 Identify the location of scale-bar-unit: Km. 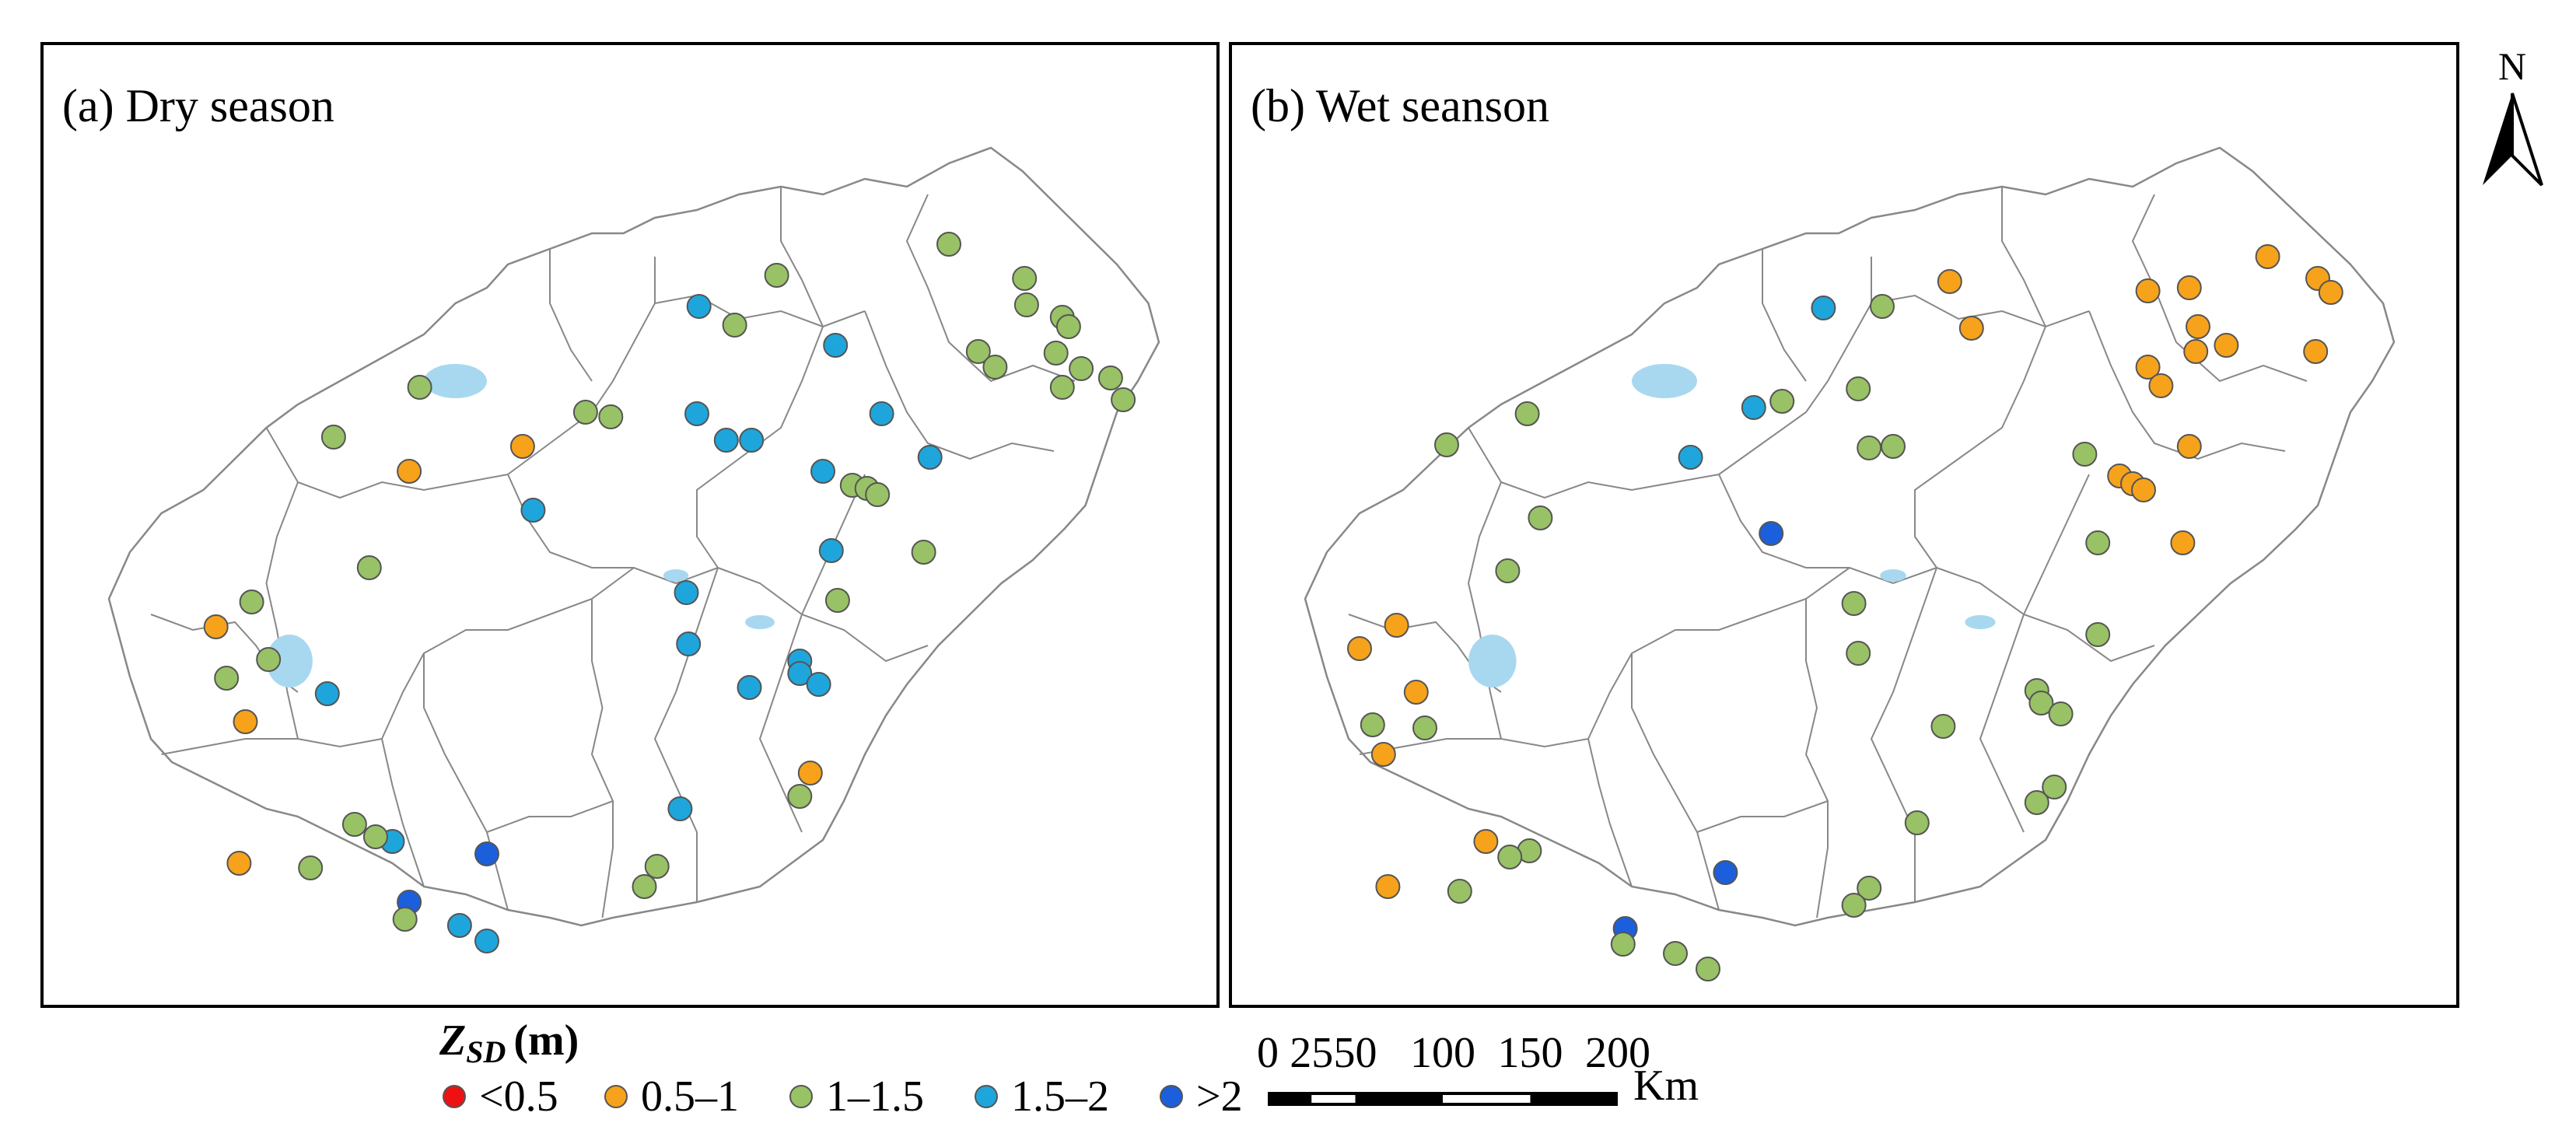
(1666, 1086).